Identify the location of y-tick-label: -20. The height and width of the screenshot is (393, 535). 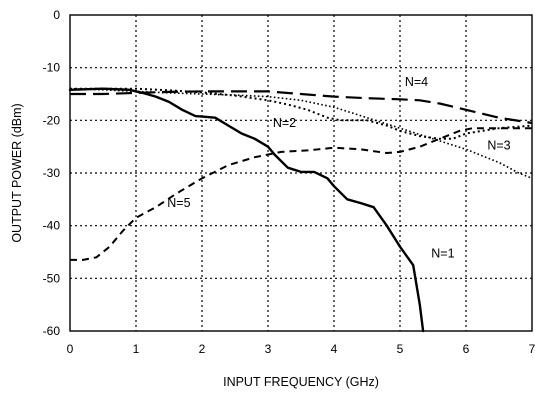
(52, 120).